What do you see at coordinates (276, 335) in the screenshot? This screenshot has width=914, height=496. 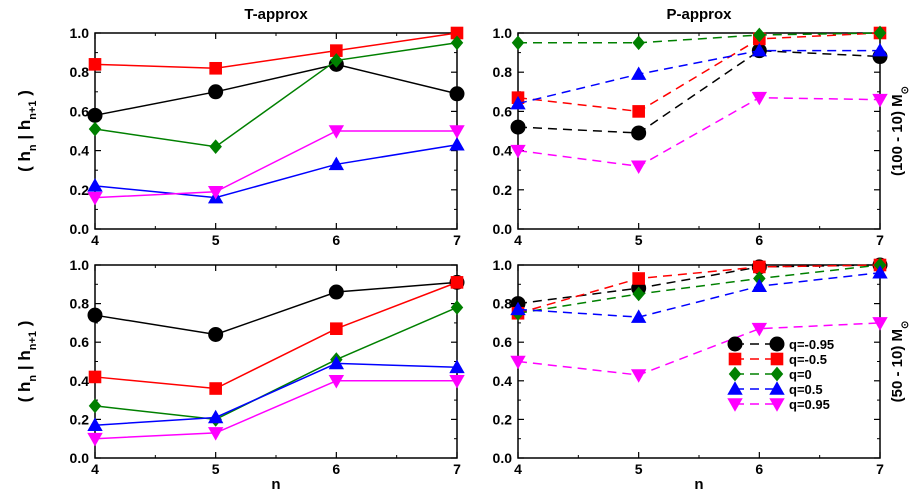 I see `panel-2-series-1-line` at bounding box center [276, 335].